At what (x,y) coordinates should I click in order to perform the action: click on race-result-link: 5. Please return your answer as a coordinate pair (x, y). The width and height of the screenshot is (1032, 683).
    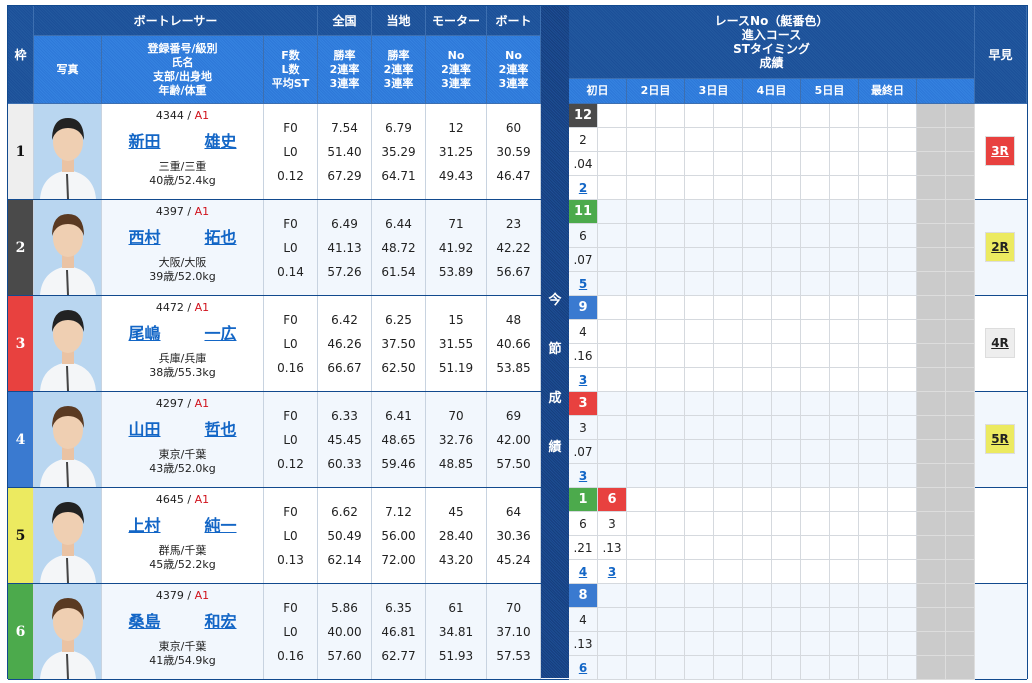
    Looking at the image, I should click on (583, 283).